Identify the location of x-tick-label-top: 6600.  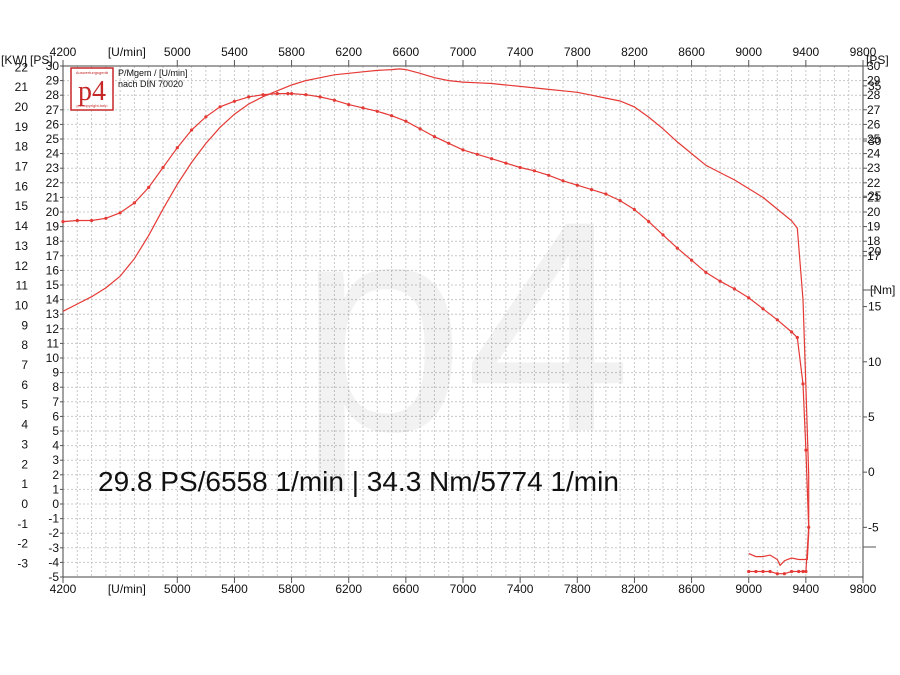
(406, 52).